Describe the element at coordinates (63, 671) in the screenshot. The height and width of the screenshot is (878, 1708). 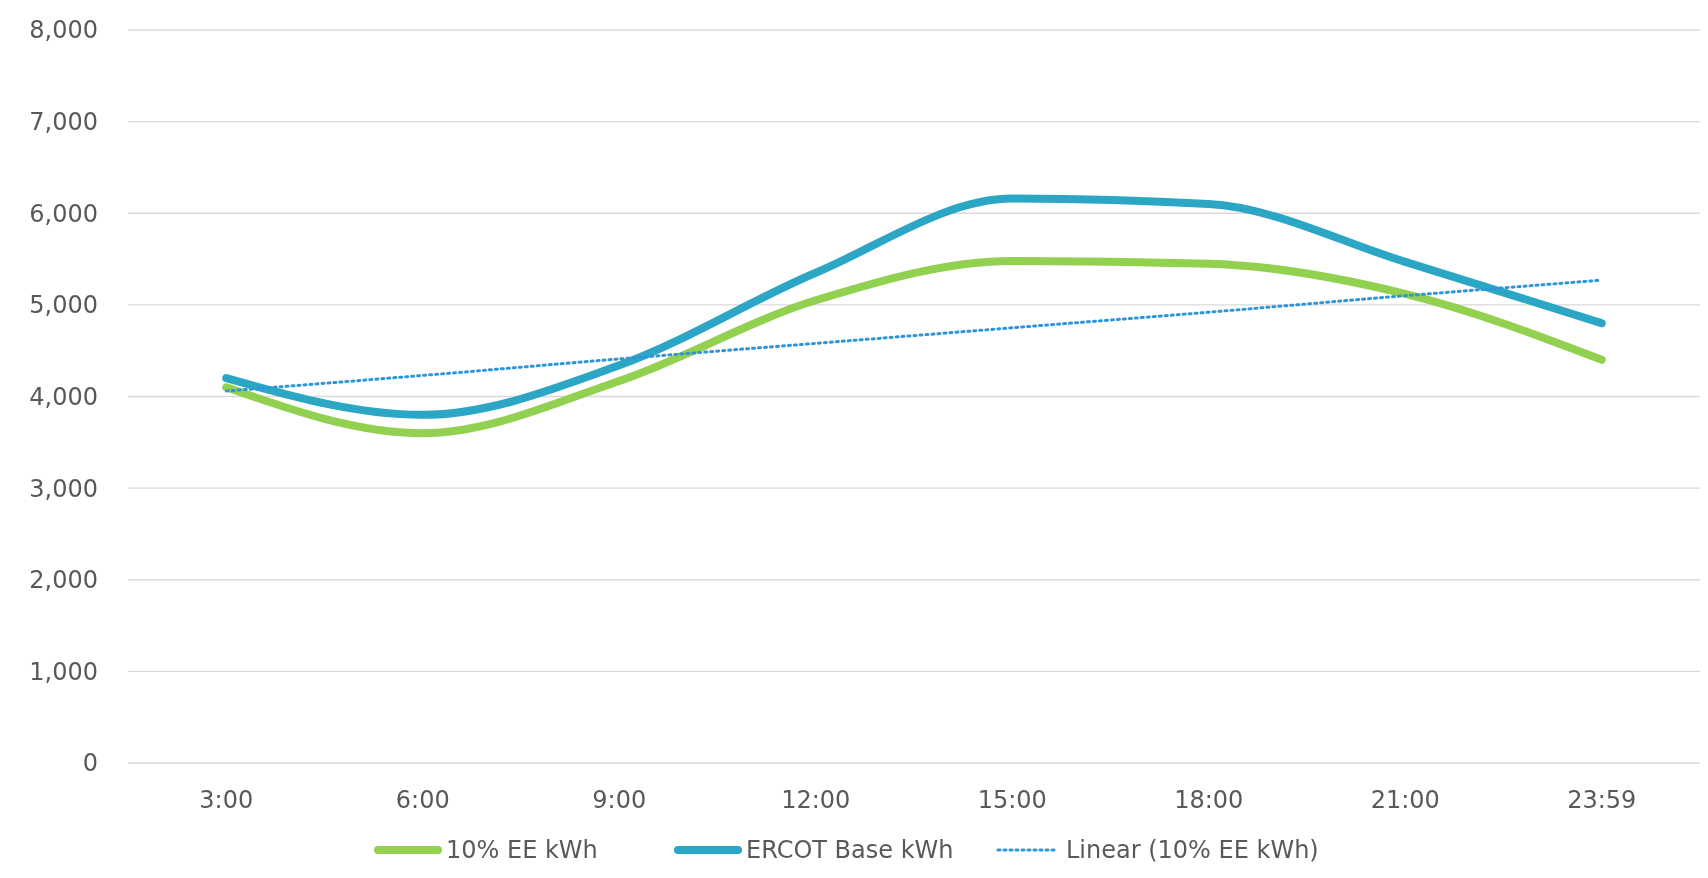
I see `y-tick-label: 1,000` at that location.